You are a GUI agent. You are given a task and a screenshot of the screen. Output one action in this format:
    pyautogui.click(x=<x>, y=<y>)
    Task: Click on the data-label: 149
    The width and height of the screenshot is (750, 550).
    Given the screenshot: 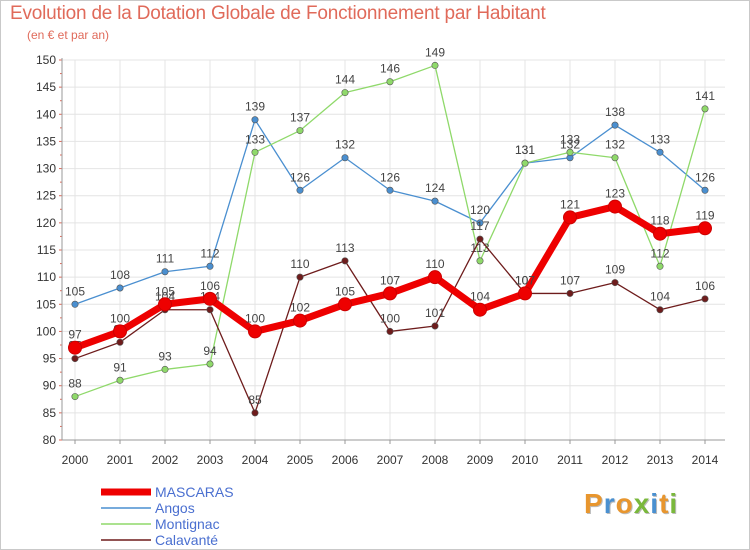 What is the action you would take?
    pyautogui.click(x=435, y=52)
    